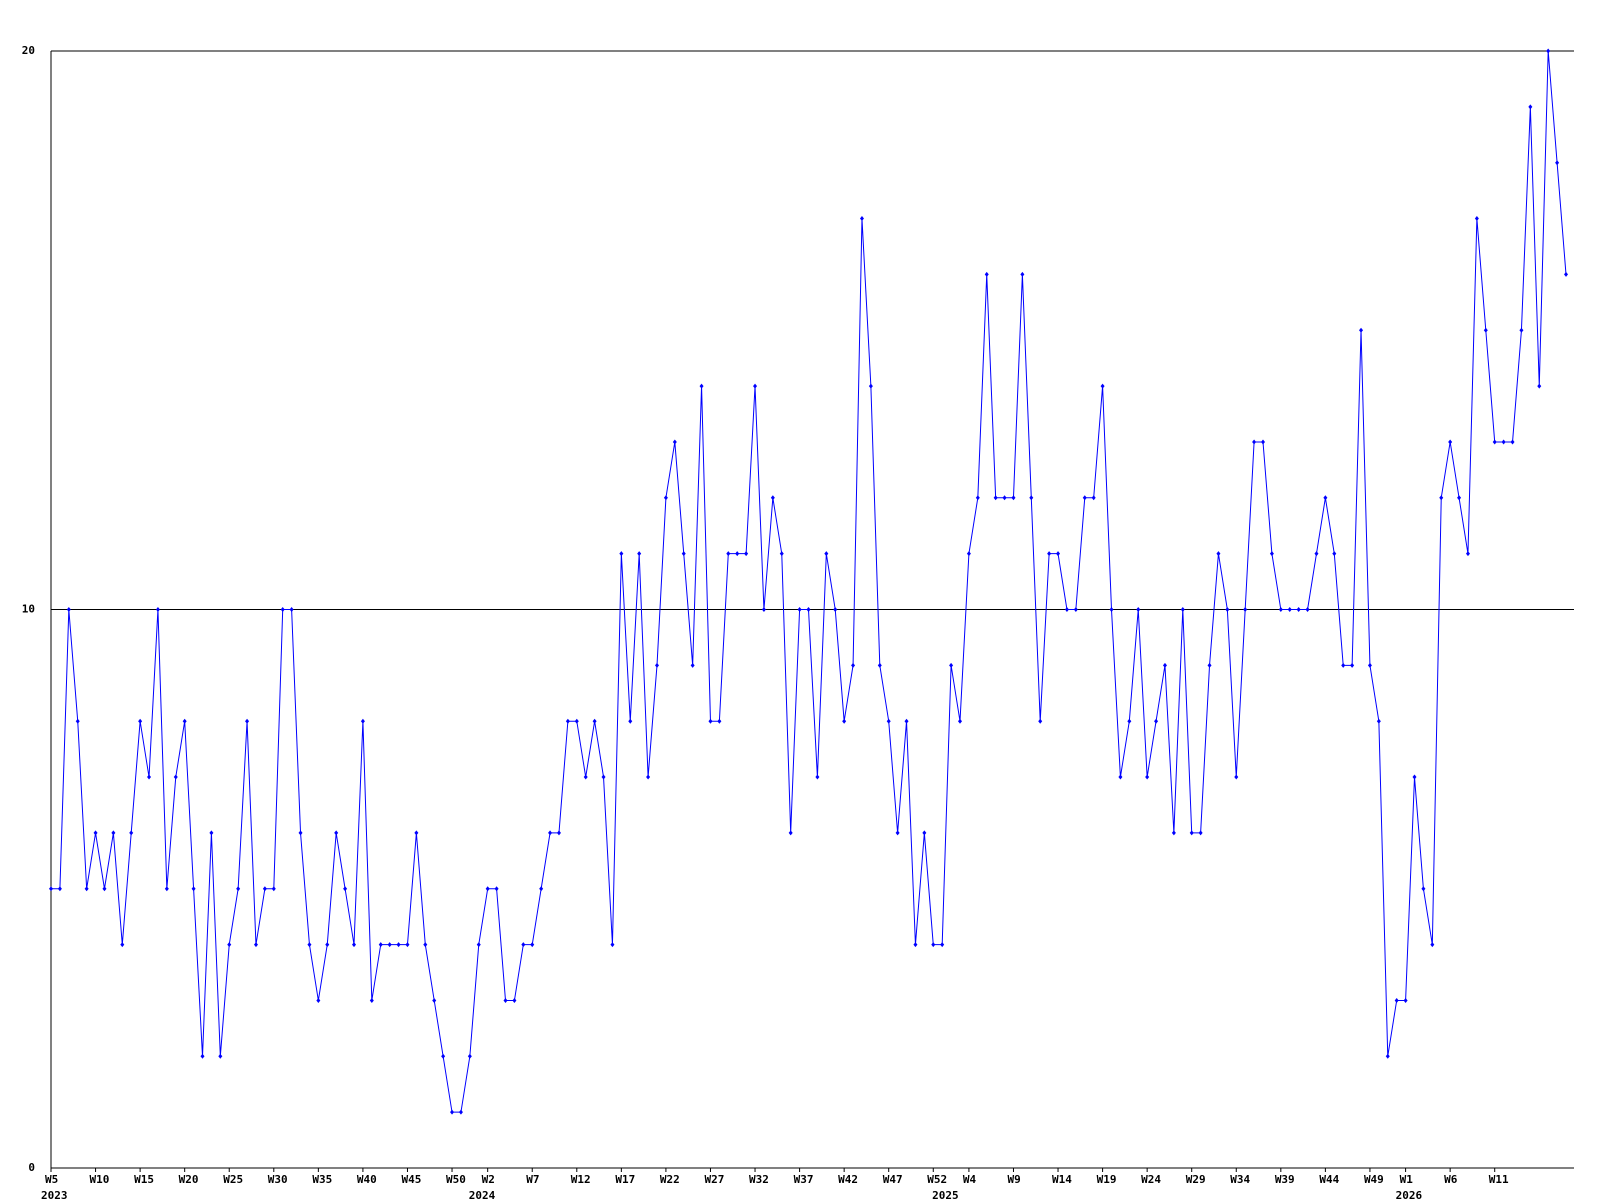 Image resolution: width=1600 pixels, height=1200 pixels. I want to click on x-year-label: 2023, so click(54, 1194).